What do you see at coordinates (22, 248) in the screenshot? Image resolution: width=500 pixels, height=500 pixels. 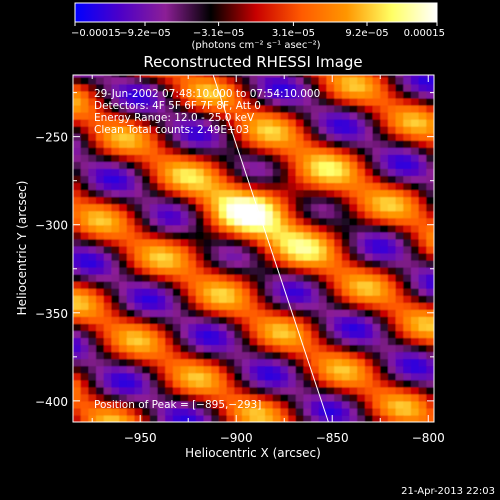 I see `y-axis-label: Heliocentric Y (arcsec)` at bounding box center [22, 248].